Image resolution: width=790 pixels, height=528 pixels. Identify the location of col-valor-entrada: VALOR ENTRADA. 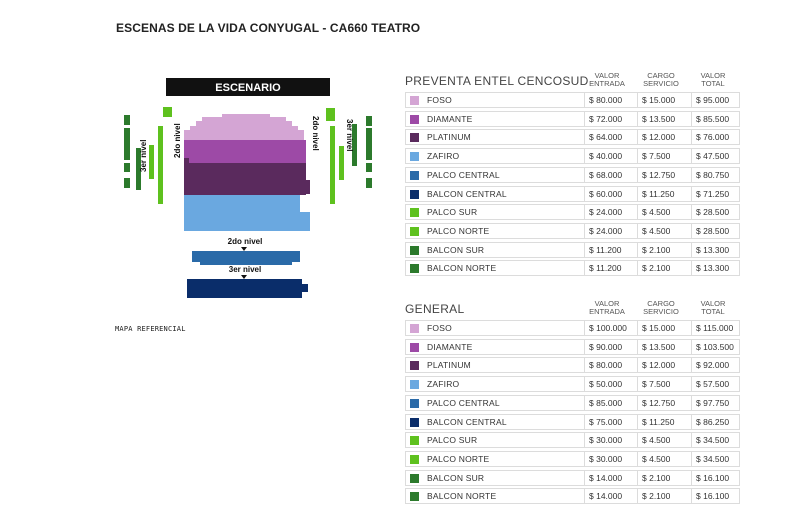
(607, 308).